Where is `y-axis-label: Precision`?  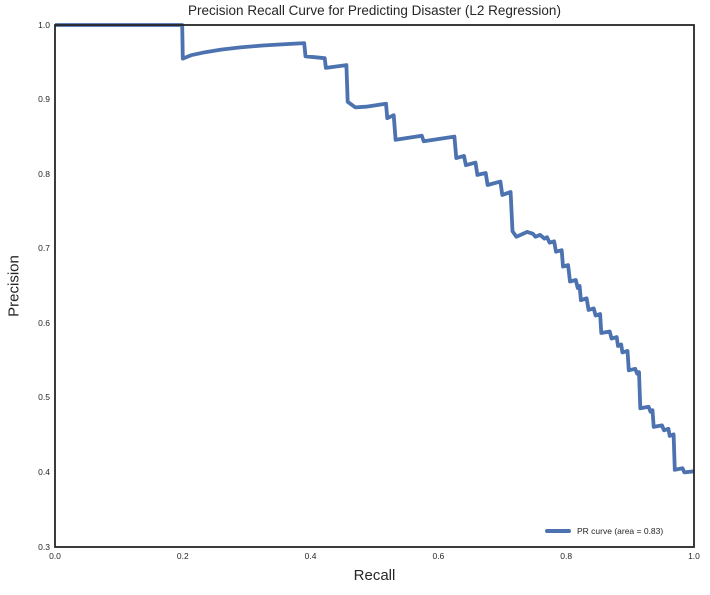 y-axis-label: Precision is located at coordinates (14, 286).